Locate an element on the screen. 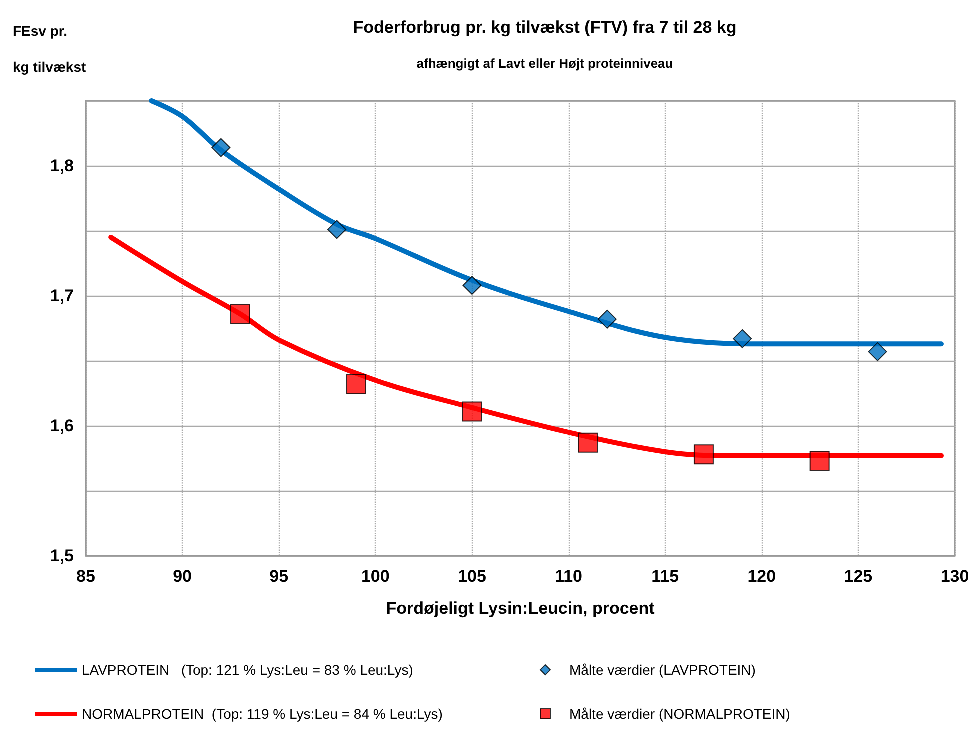 The image size is (976, 729). x-tick-label: 120 is located at coordinates (762, 576).